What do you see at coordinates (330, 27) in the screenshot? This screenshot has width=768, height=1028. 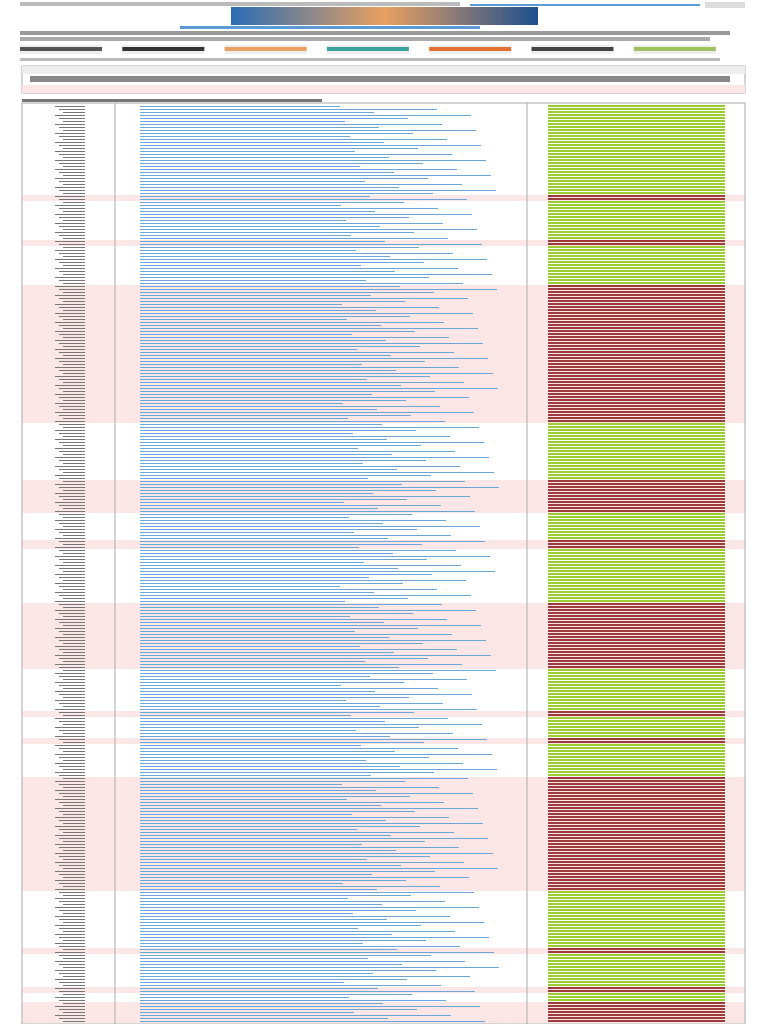 I see `nav-links` at bounding box center [330, 27].